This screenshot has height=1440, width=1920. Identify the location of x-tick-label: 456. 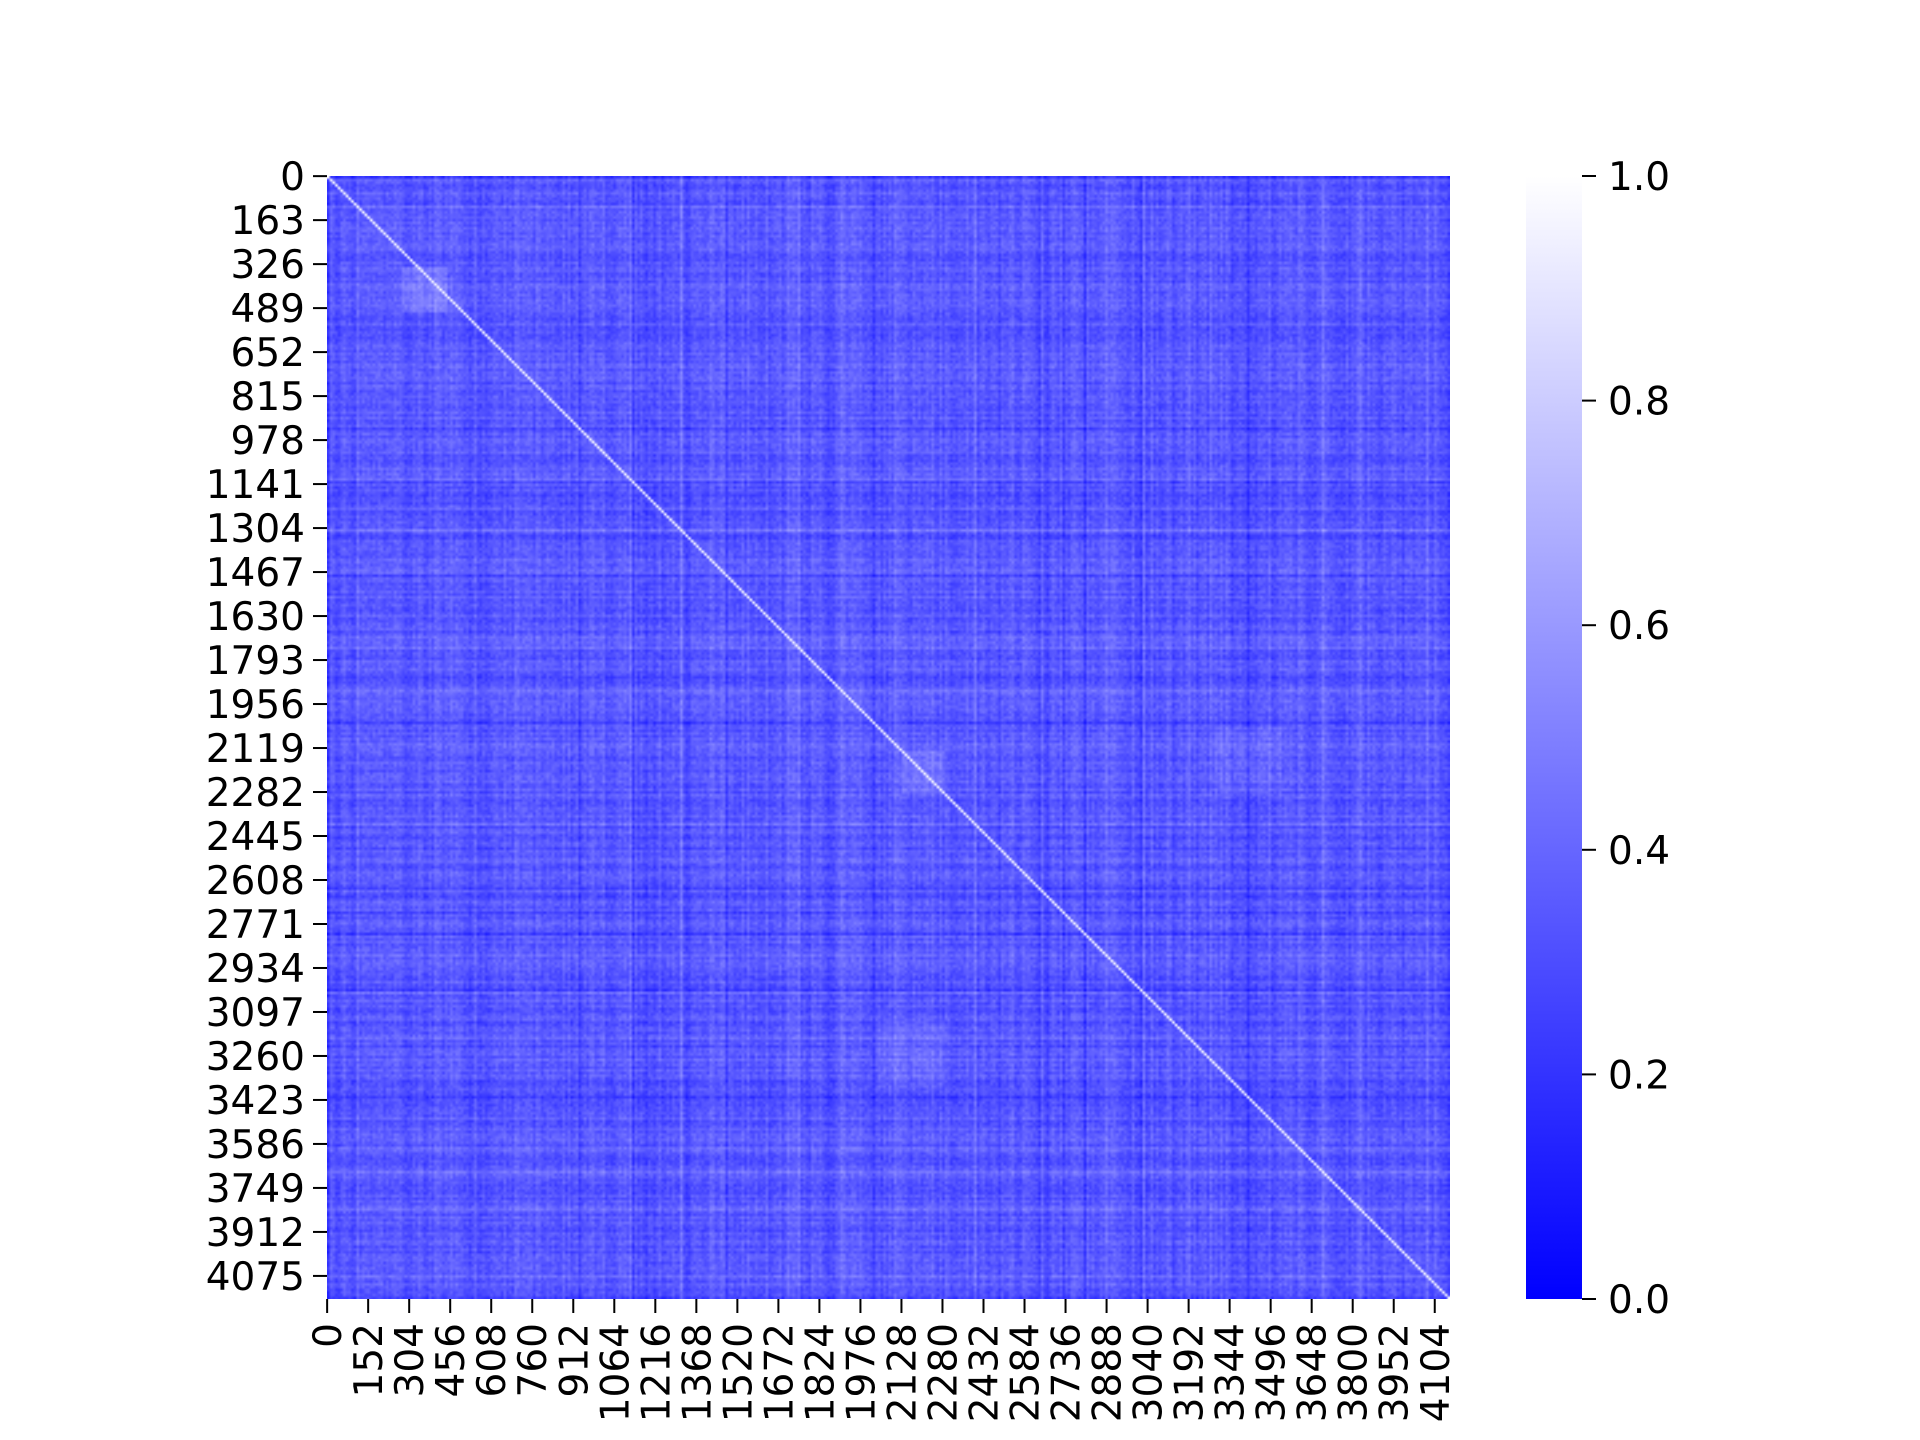
(451, 1360).